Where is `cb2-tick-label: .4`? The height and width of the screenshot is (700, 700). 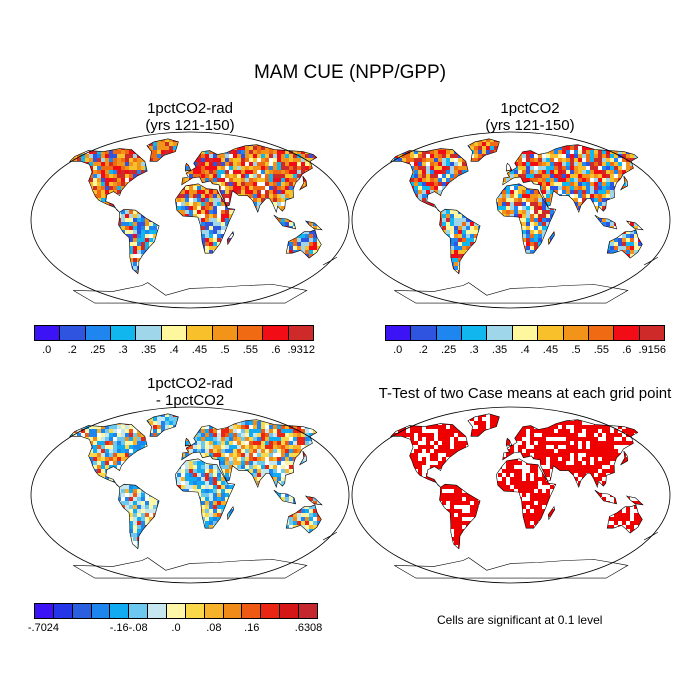
cb2-tick-label: .4 is located at coordinates (525, 350).